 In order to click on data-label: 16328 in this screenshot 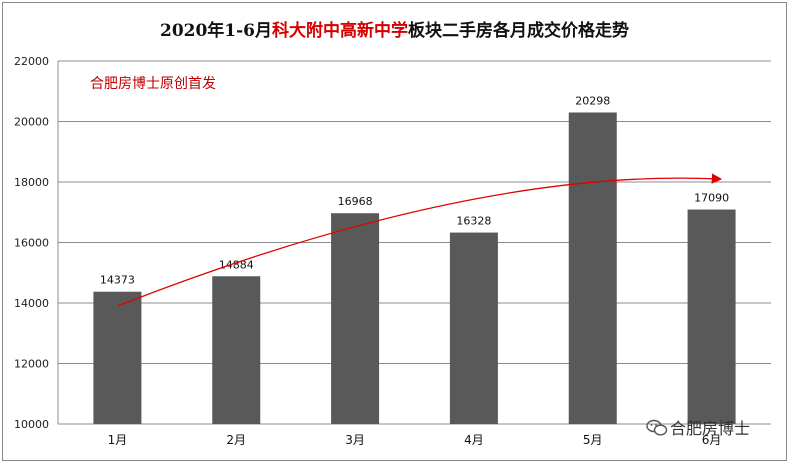, I will do `click(473, 221)`.